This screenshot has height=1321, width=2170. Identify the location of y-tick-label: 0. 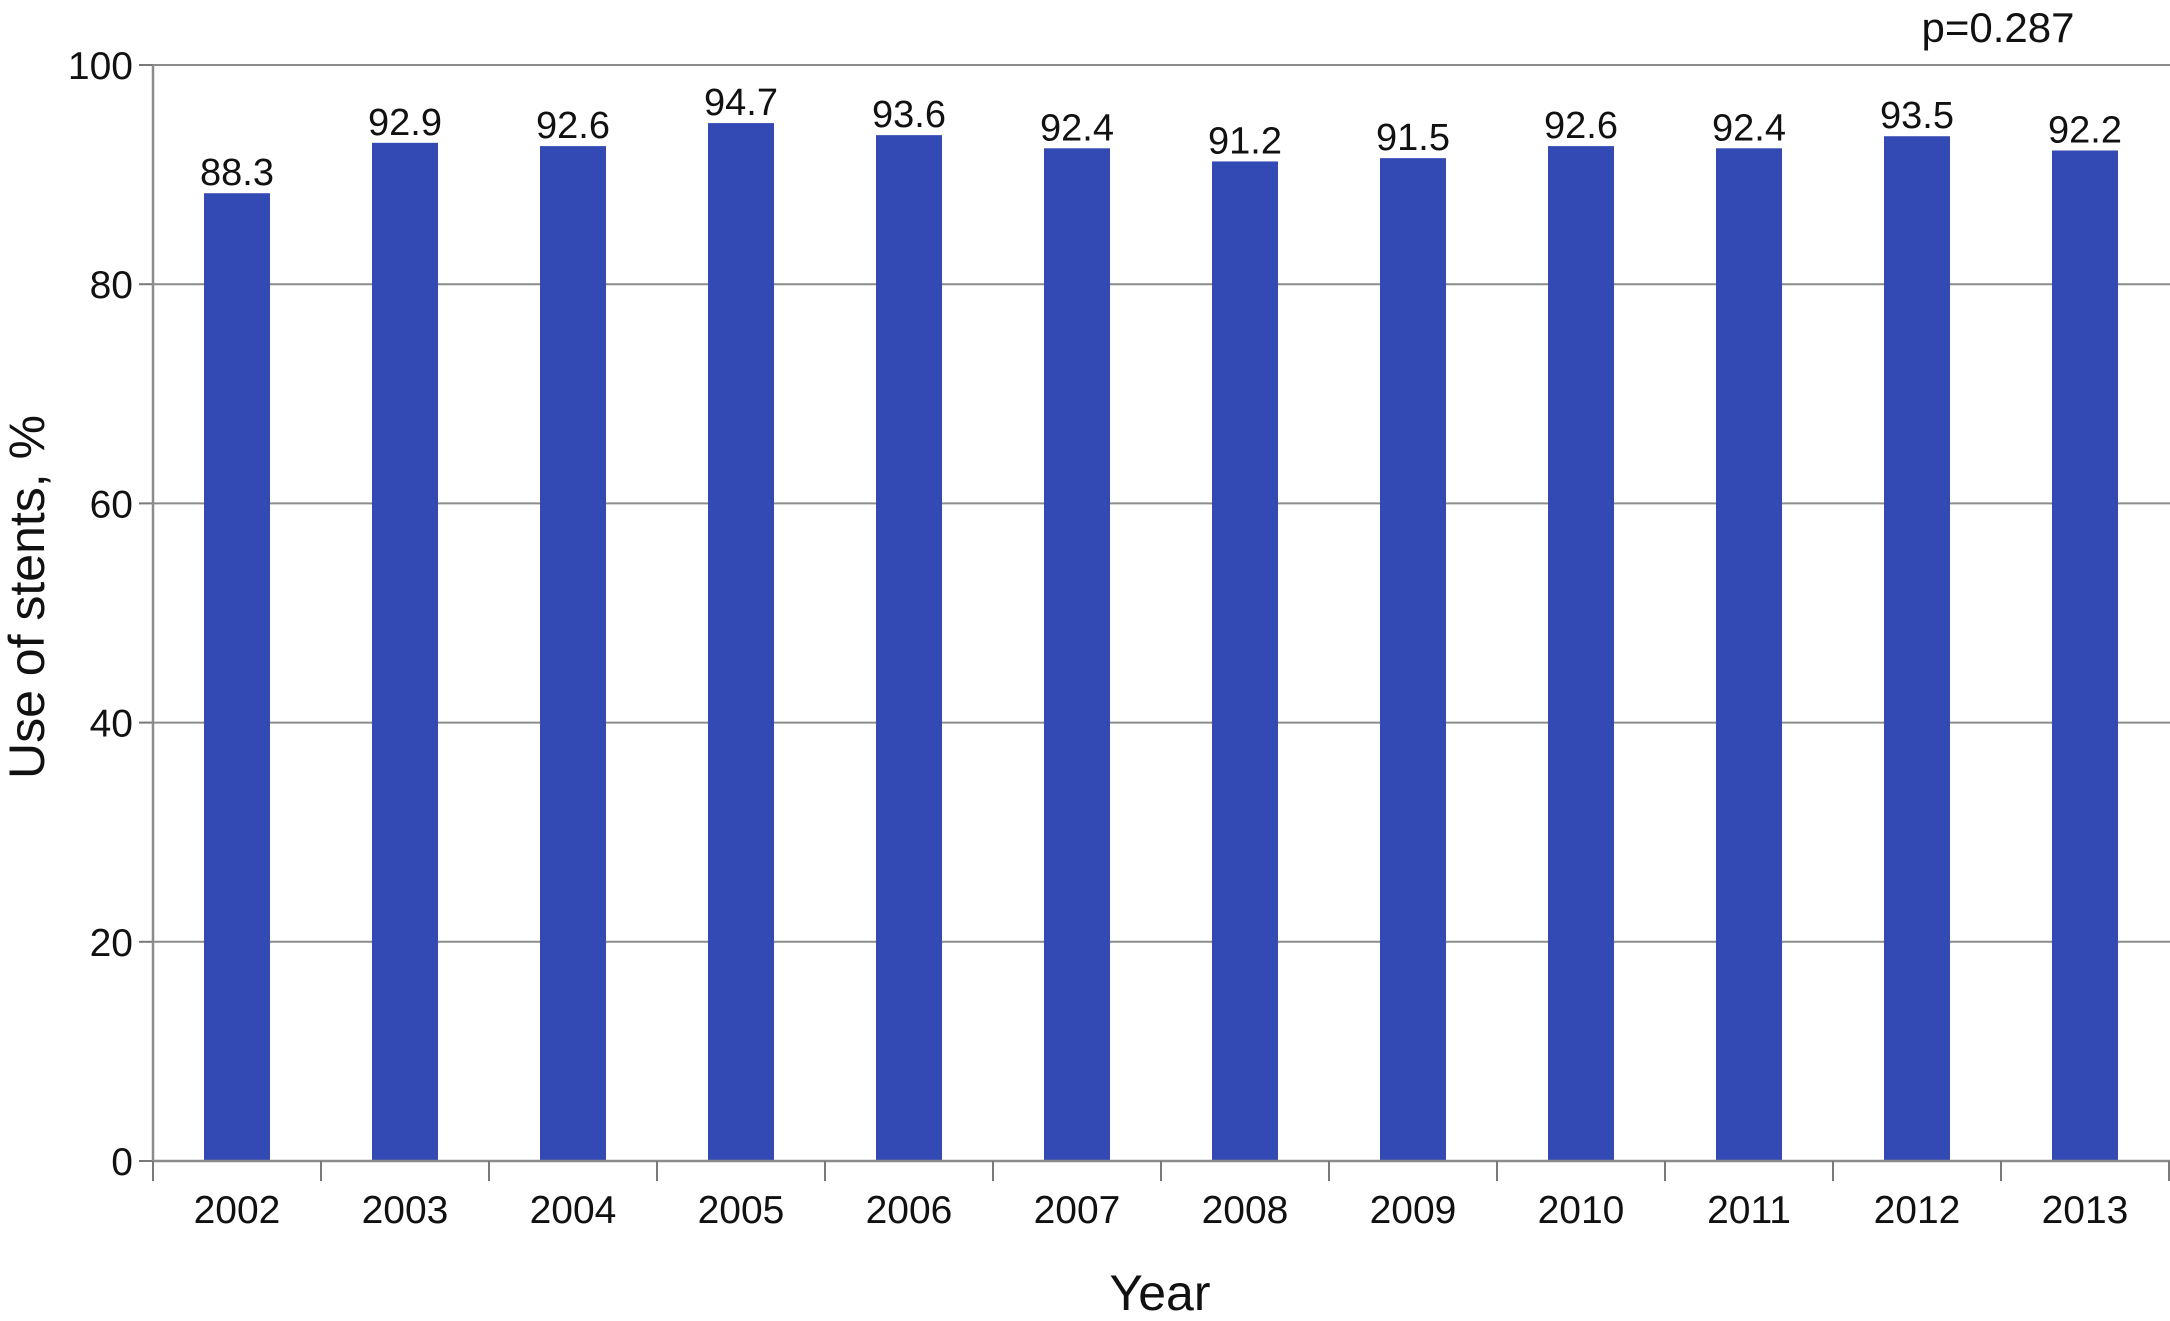
(122, 1162).